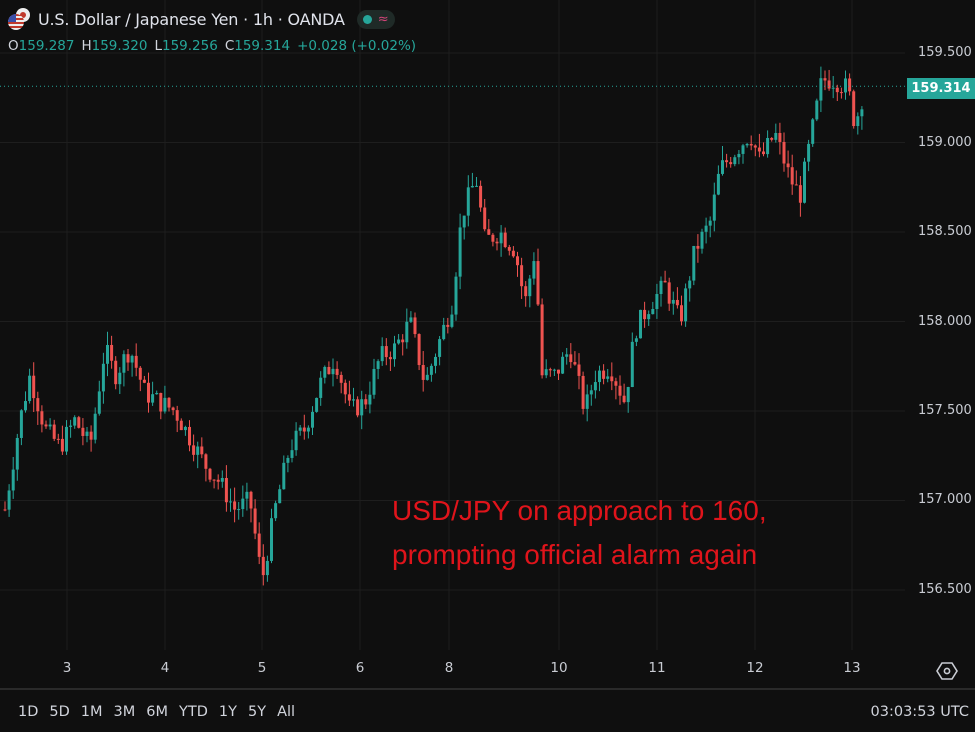 Image resolution: width=975 pixels, height=732 pixels. What do you see at coordinates (945, 52) in the screenshot?
I see `price-tick: 159.500` at bounding box center [945, 52].